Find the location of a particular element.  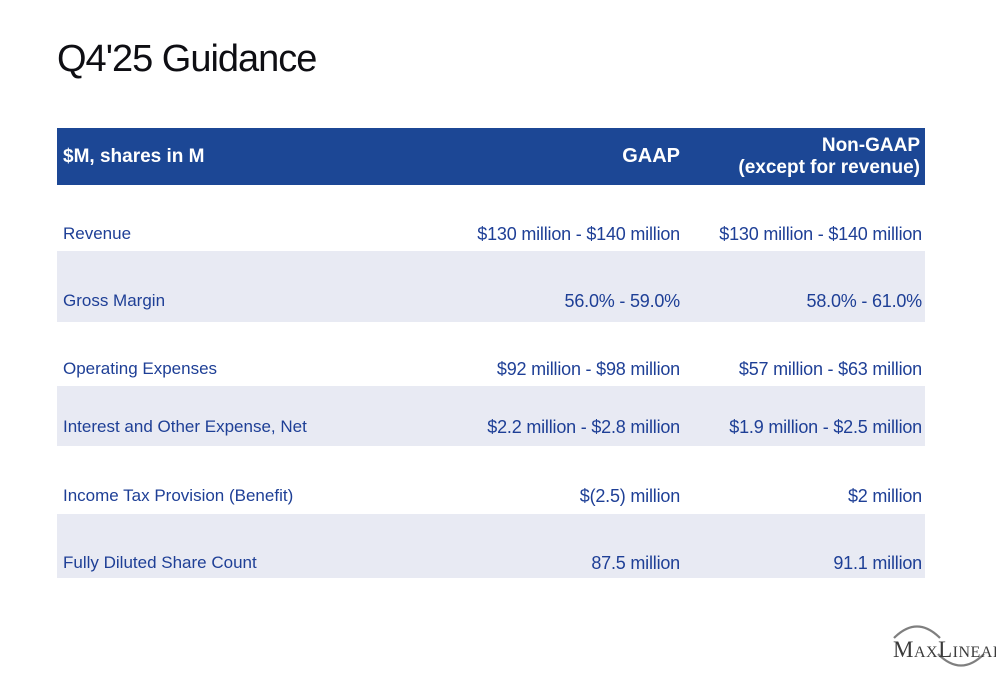

gaap-value: $130 million - $140 million is located at coordinates (578, 234).